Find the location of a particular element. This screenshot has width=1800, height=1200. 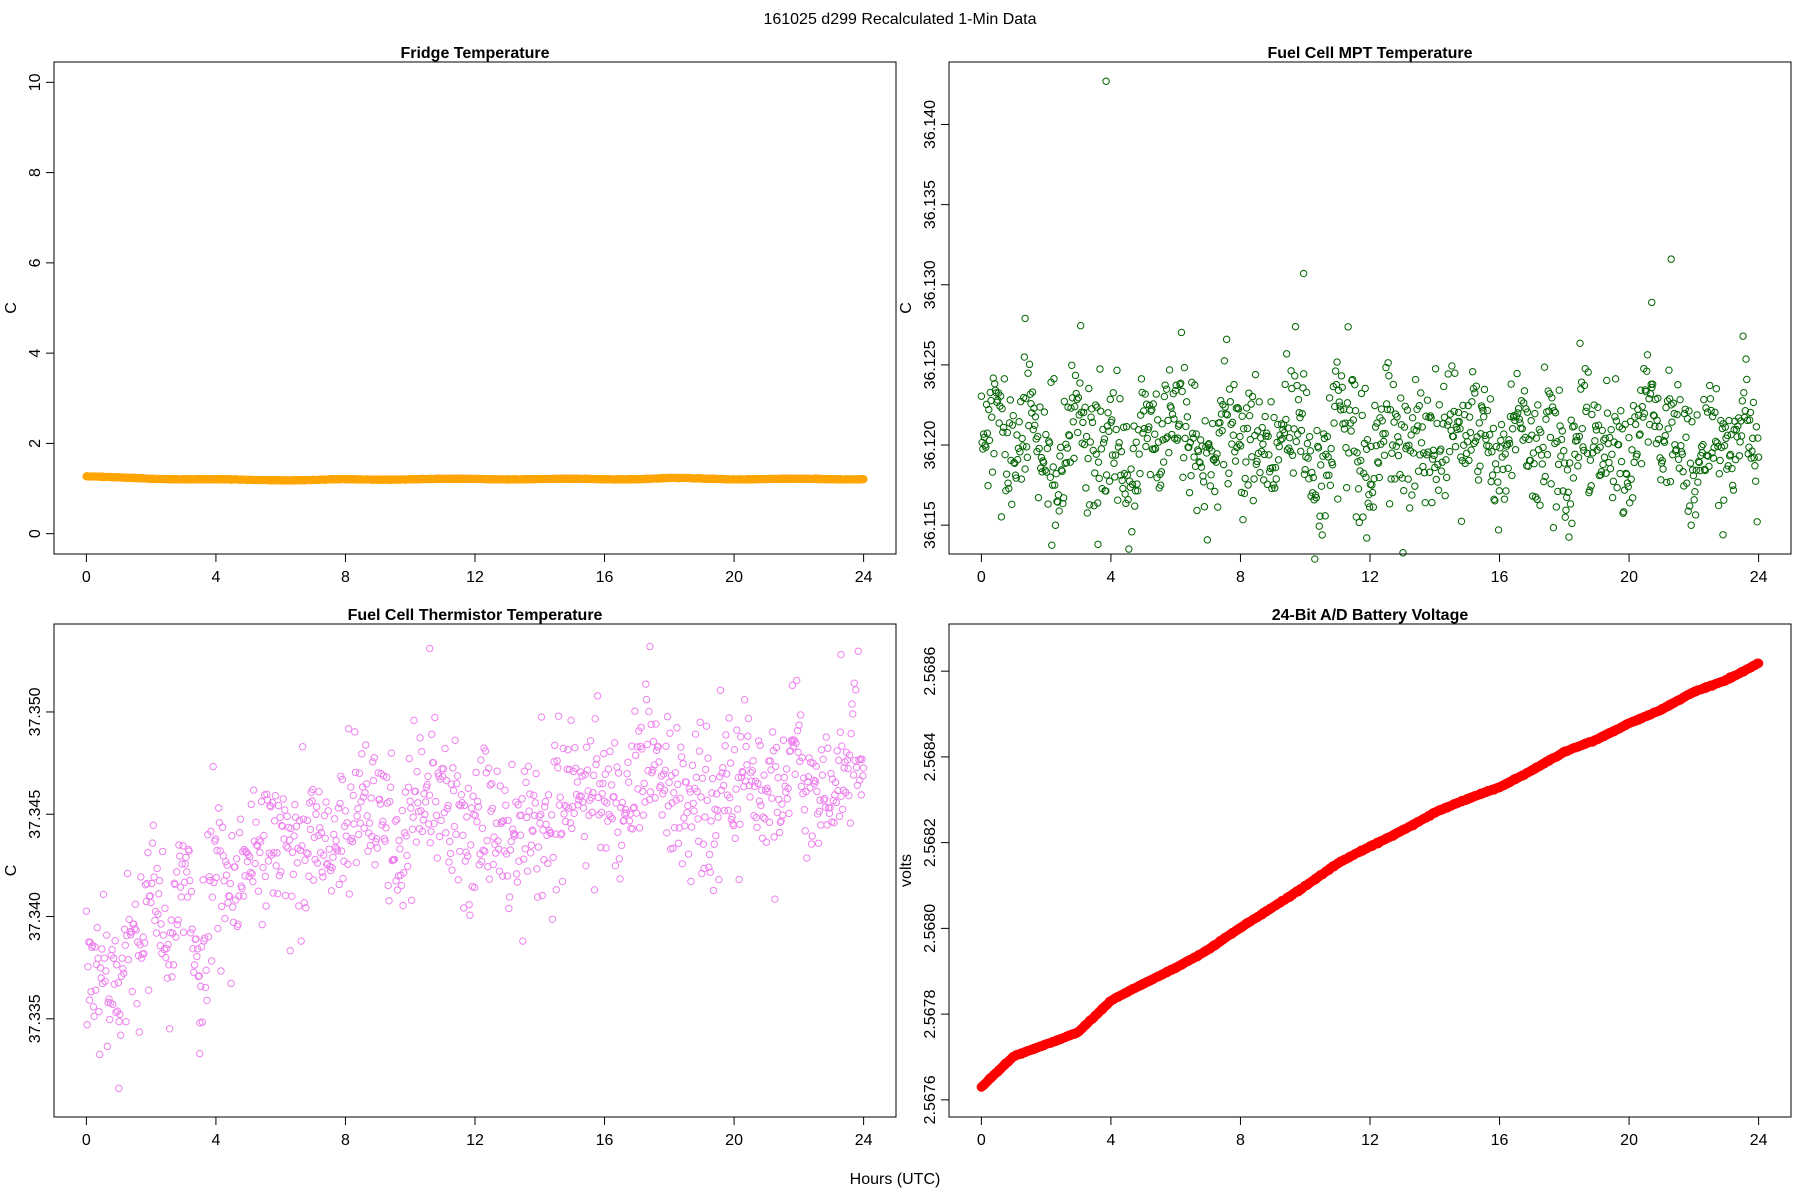

x-tick-label: 4 is located at coordinates (1110, 577).